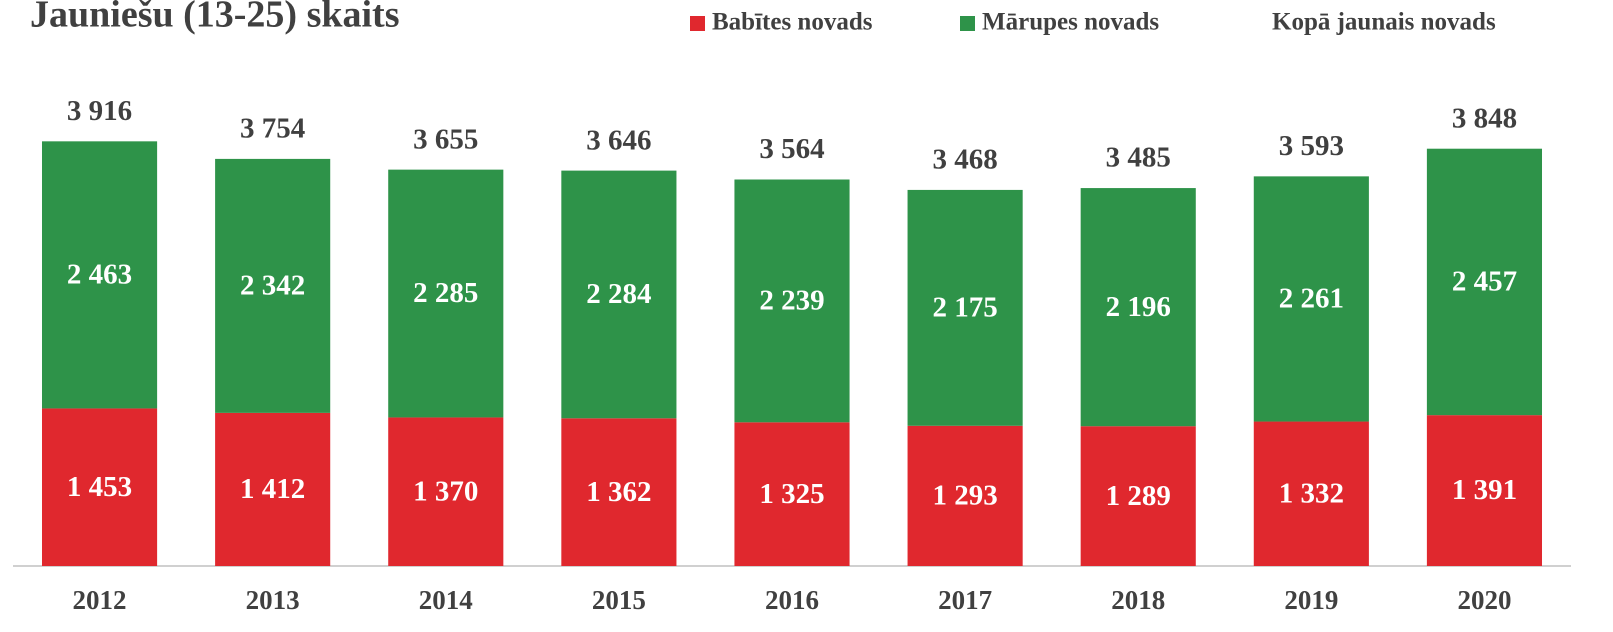  I want to click on value-label: 1 453, so click(99, 487).